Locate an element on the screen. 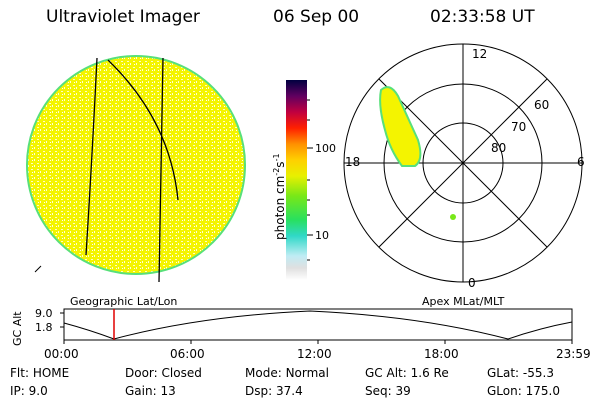 The image size is (600, 400). status-ip: IP: 9.0 is located at coordinates (29, 391).